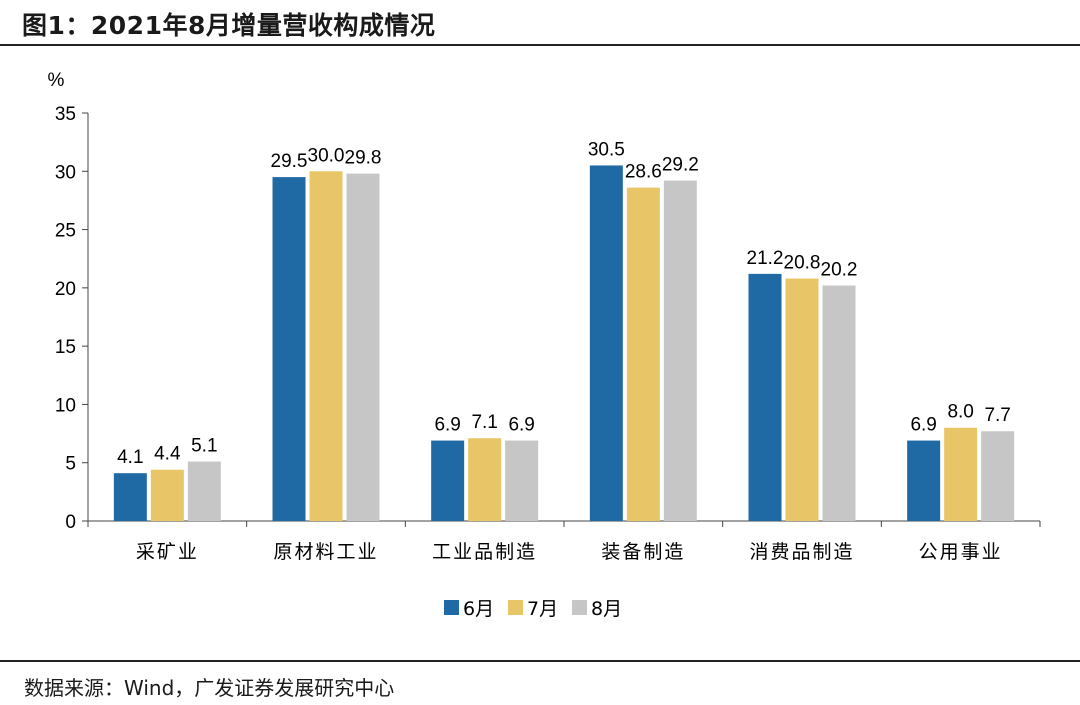 Image resolution: width=1080 pixels, height=705 pixels. I want to click on data-label-2-2: 6.9, so click(521, 425).